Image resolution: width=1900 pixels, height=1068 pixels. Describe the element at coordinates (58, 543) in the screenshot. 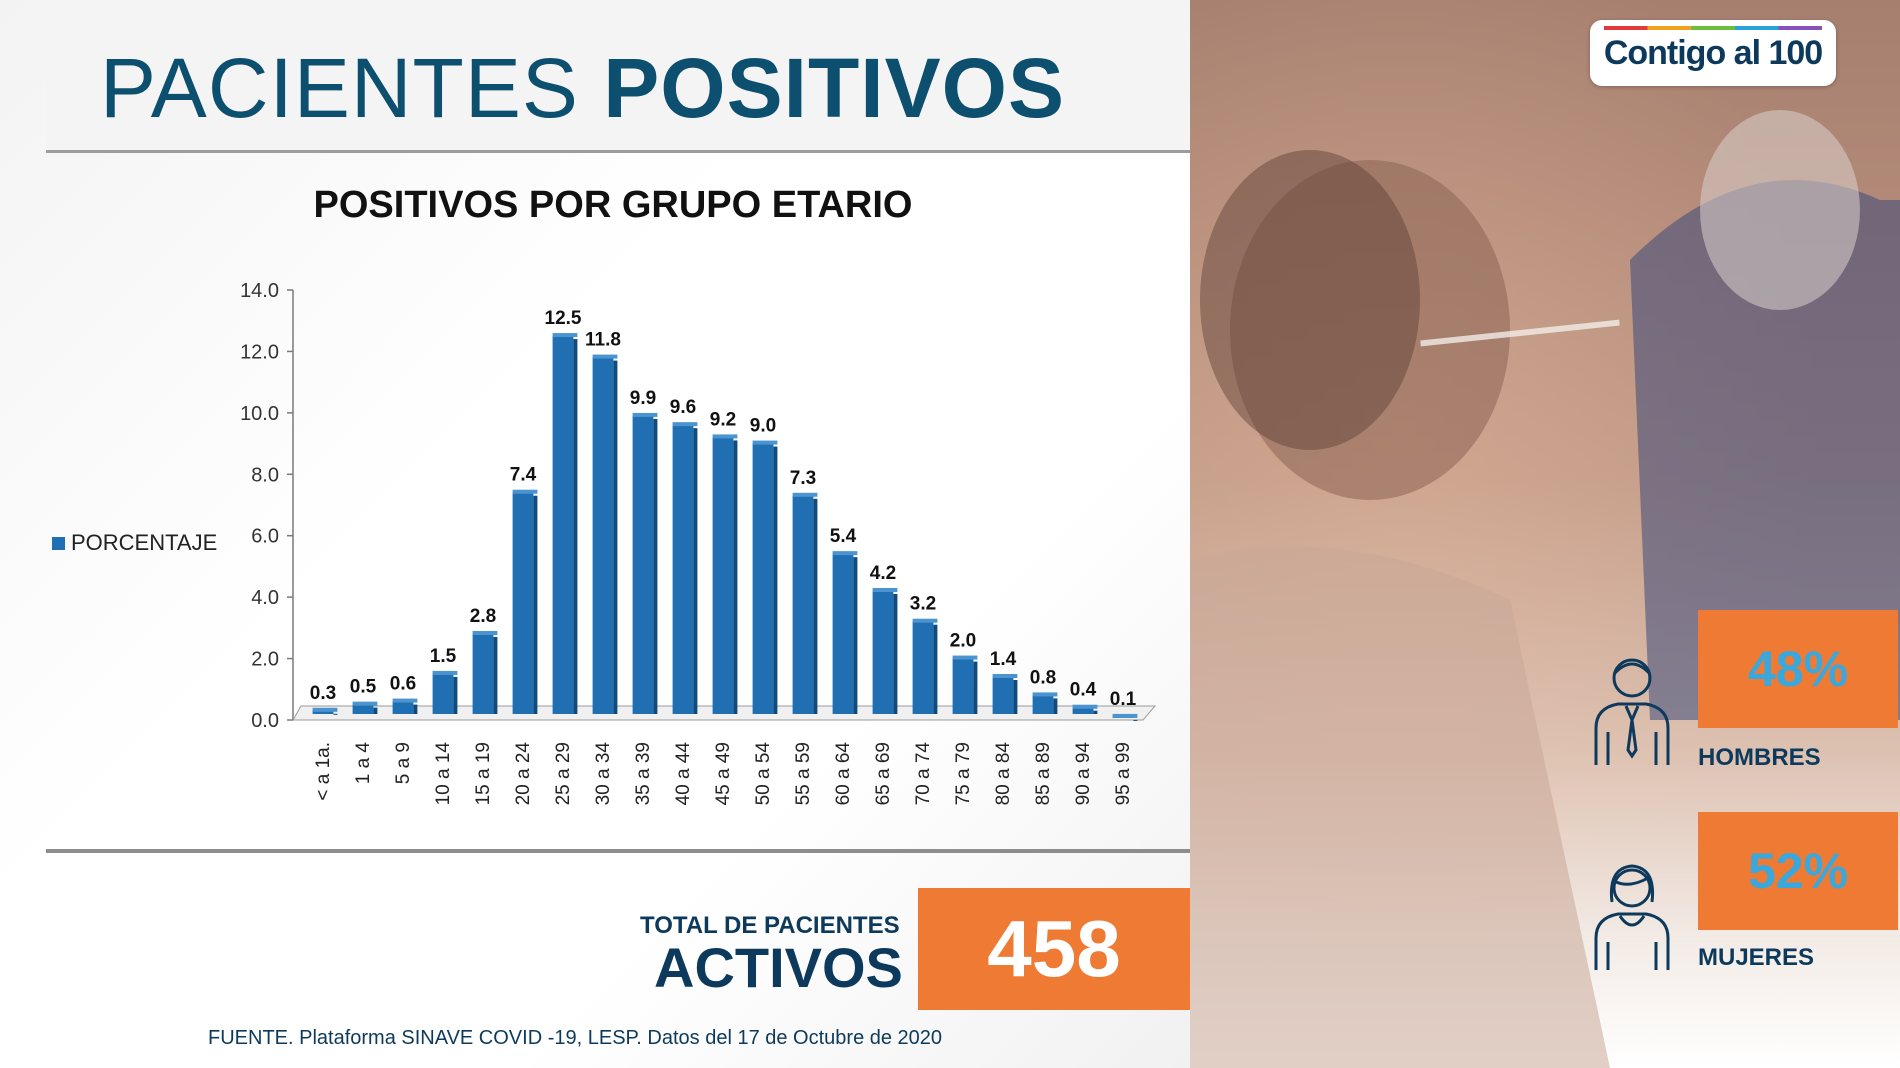

I see `legend-swatch` at that location.